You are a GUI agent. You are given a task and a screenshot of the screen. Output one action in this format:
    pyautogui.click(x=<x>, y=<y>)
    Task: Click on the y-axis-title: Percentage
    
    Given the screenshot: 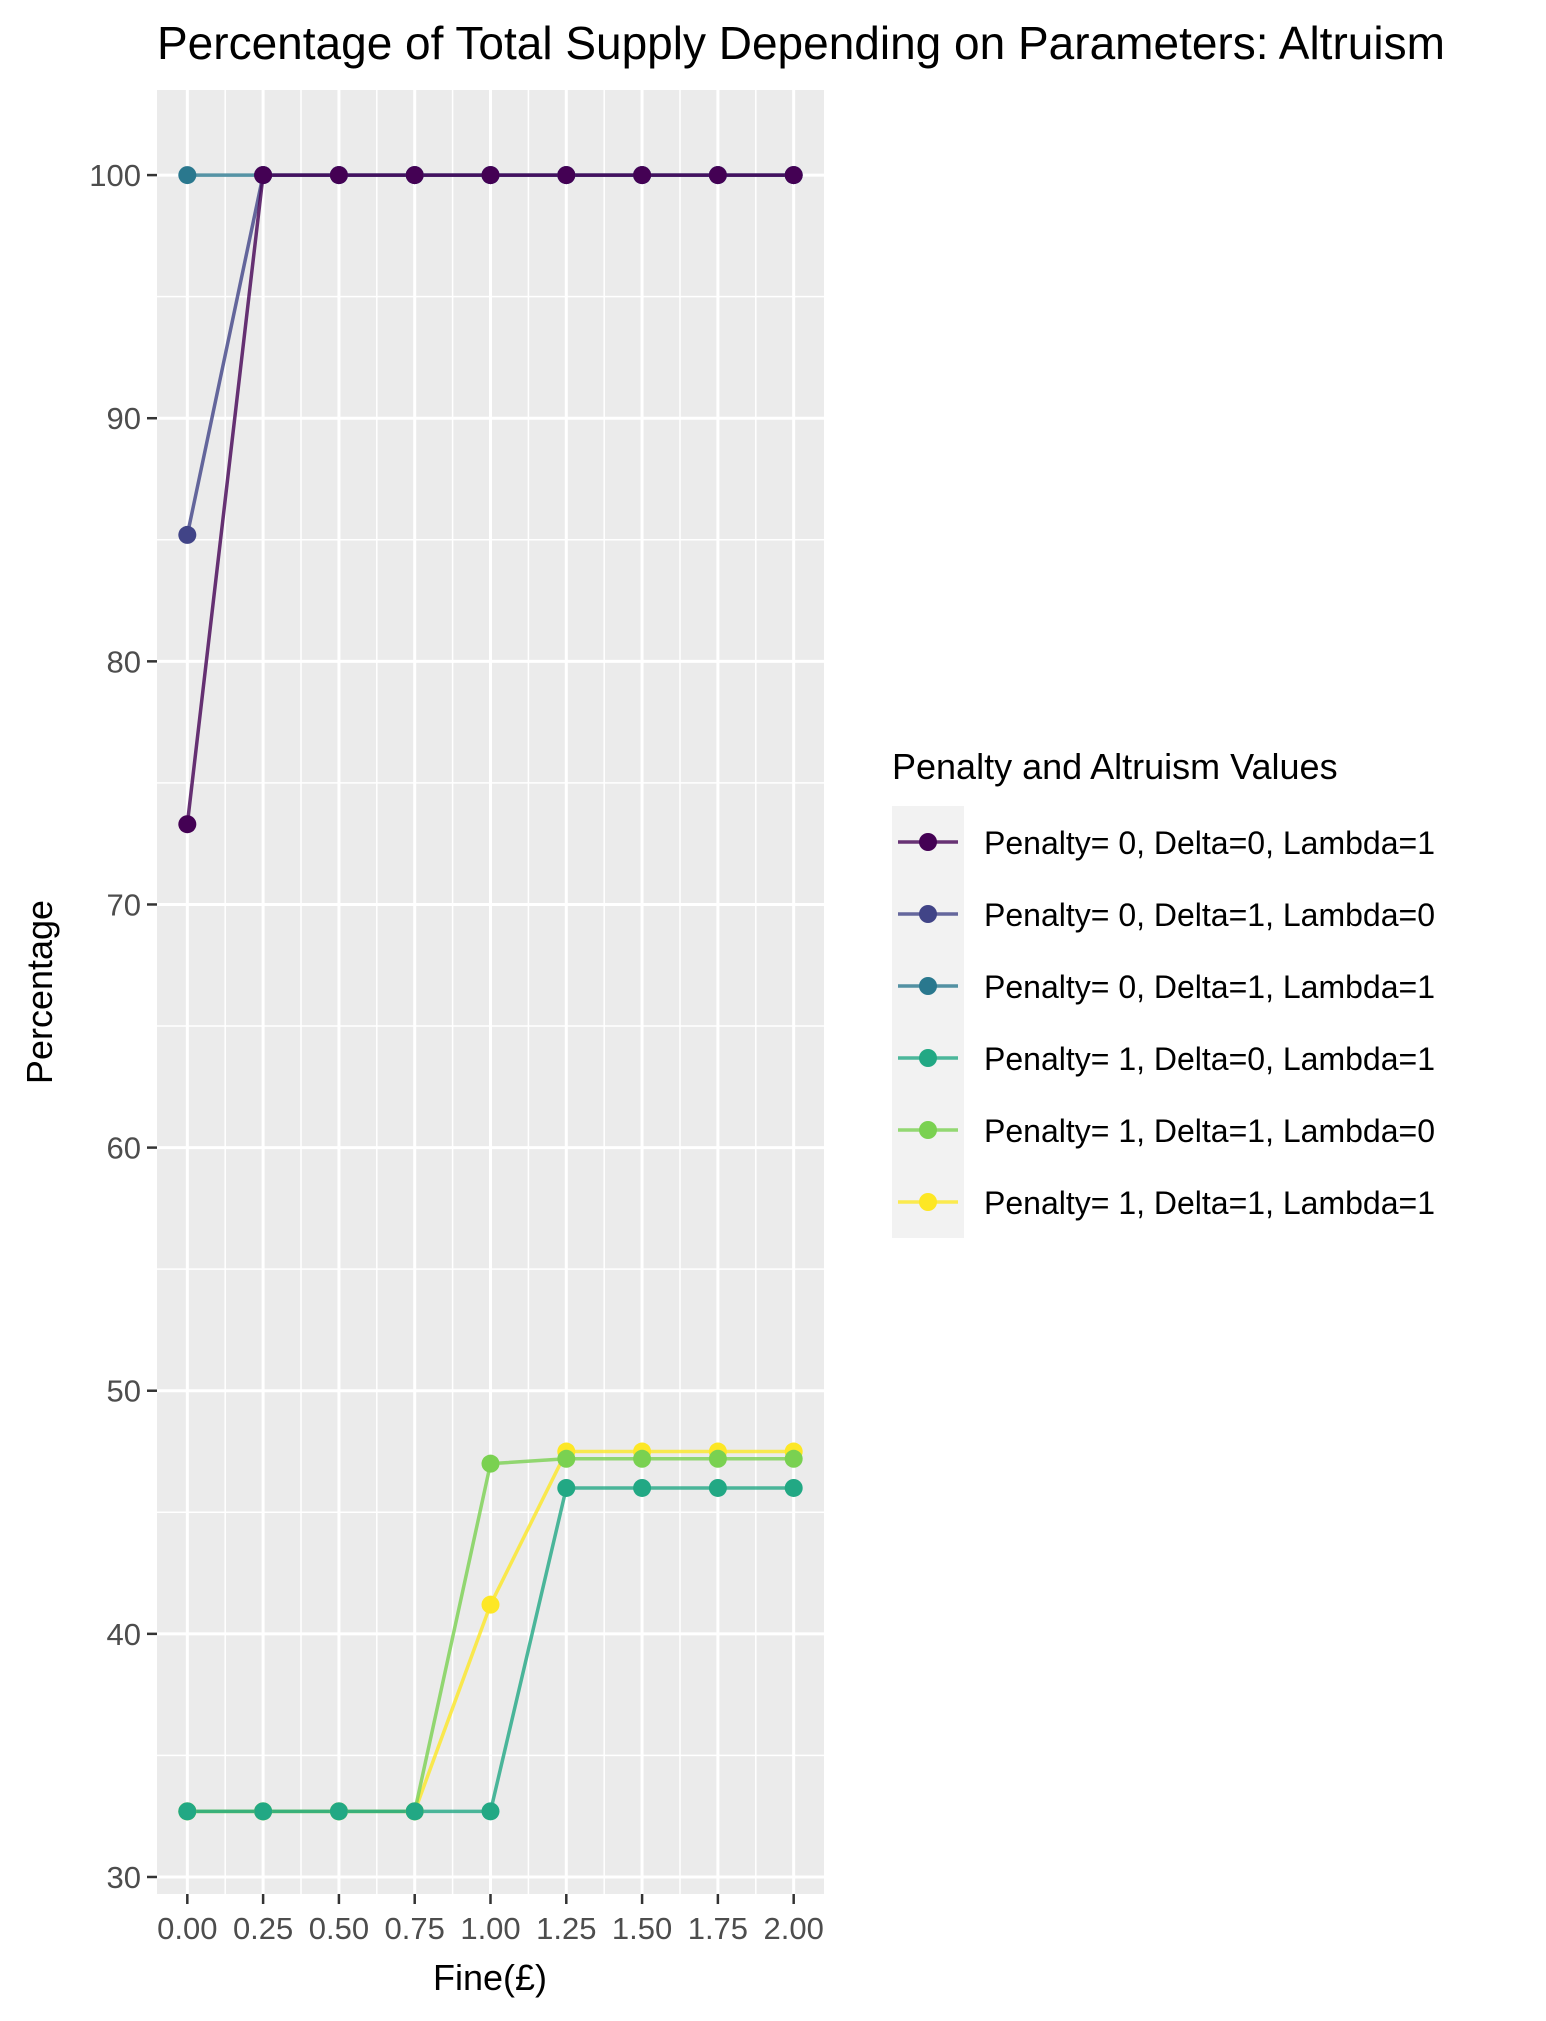 What is the action you would take?
    pyautogui.click(x=39, y=992)
    